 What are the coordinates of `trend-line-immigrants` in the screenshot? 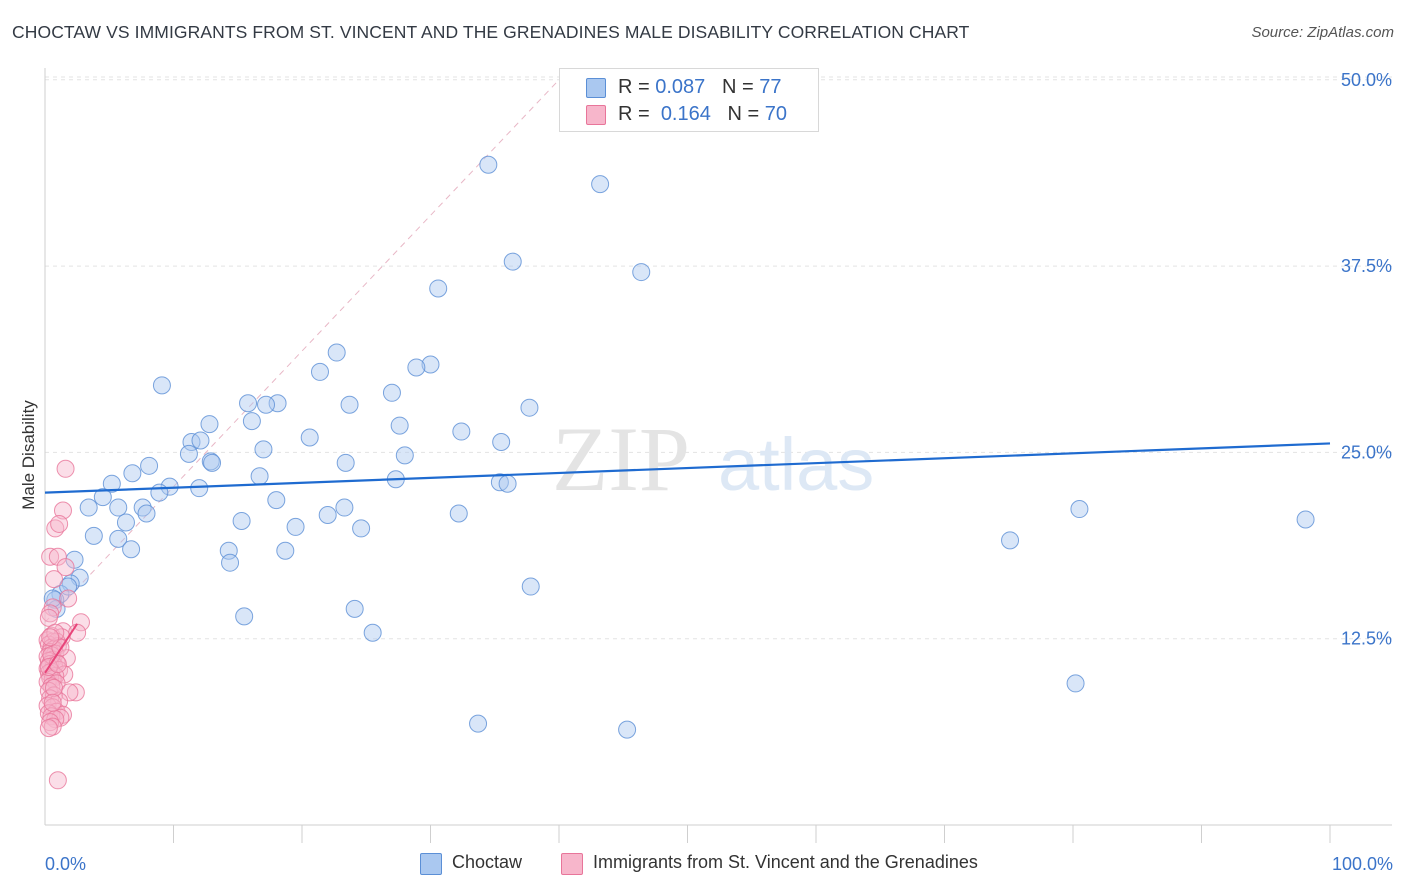 It's located at (61, 648).